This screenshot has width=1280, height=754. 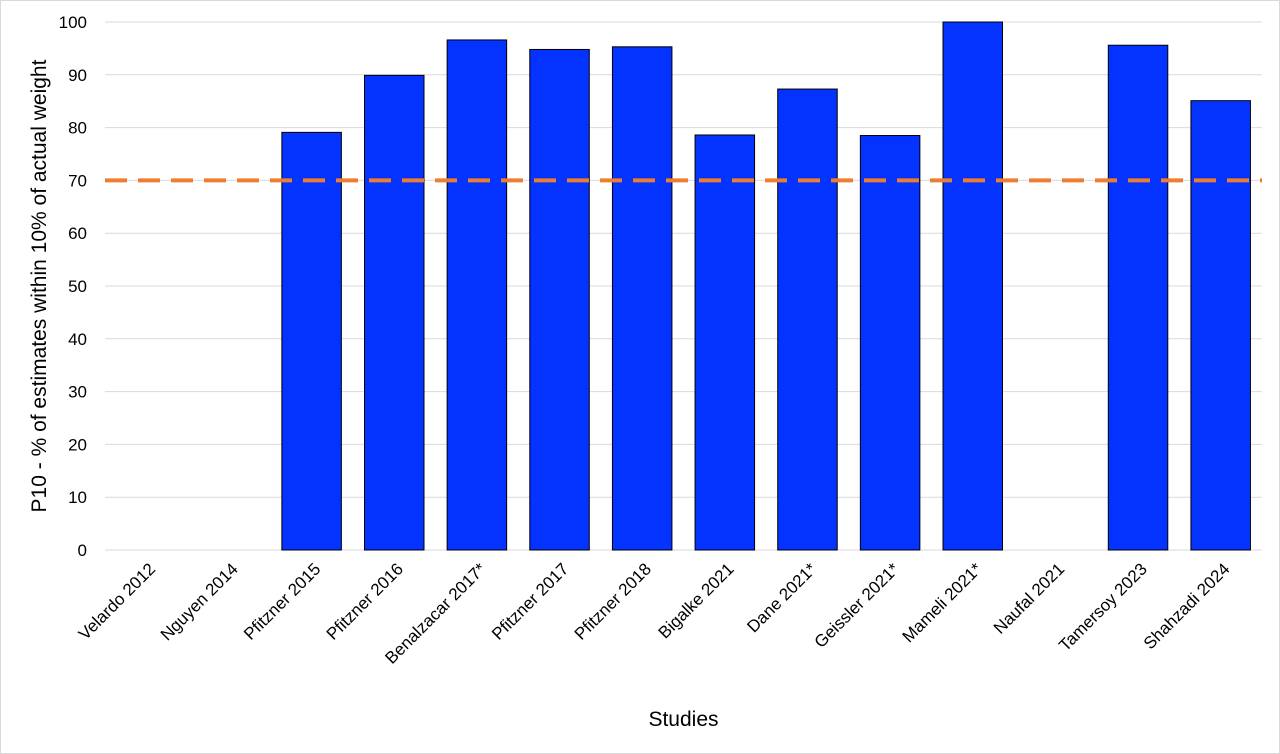 I want to click on x-tick-label: Tamersoy 2023, so click(x=1103, y=607).